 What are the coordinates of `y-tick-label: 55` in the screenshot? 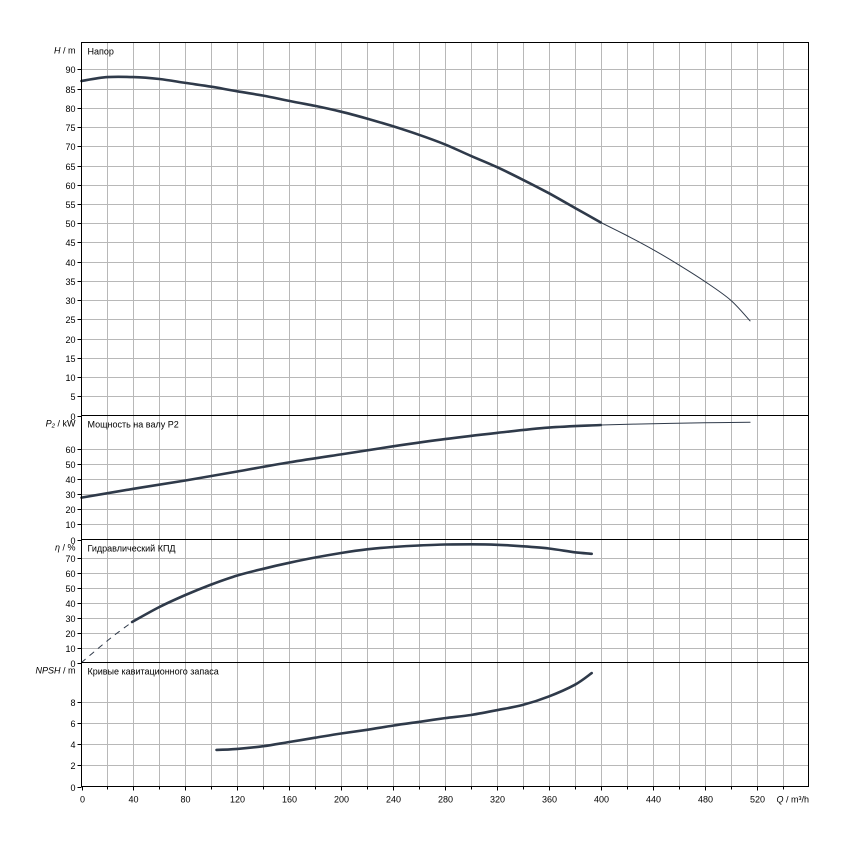 It's located at (70, 205).